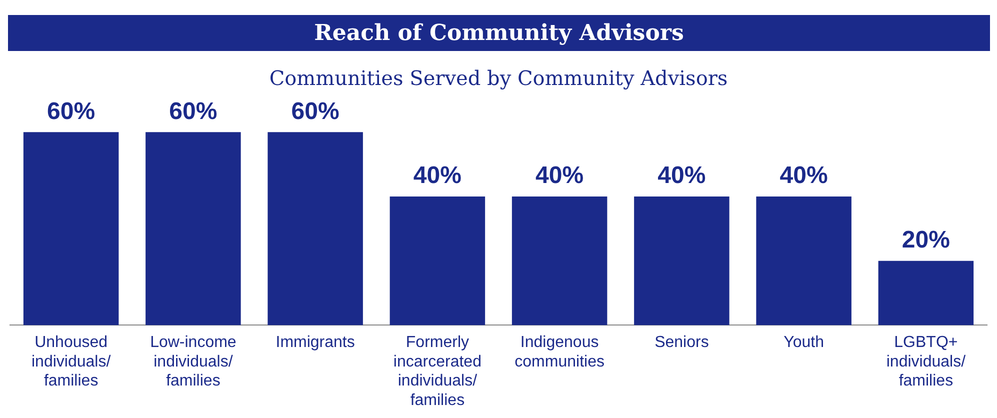  Describe the element at coordinates (315, 343) in the screenshot. I see `x-tick-label: Immigrants` at that location.